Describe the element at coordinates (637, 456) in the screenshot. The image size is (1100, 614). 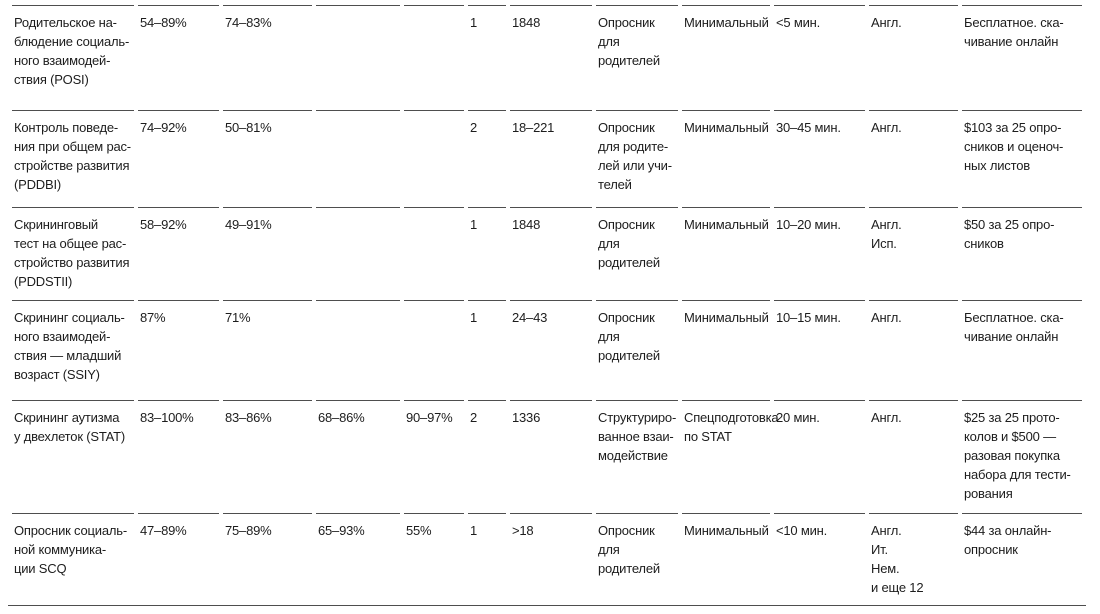
I see `table-cell: Структуриро- ванное взаи- модействие` at that location.